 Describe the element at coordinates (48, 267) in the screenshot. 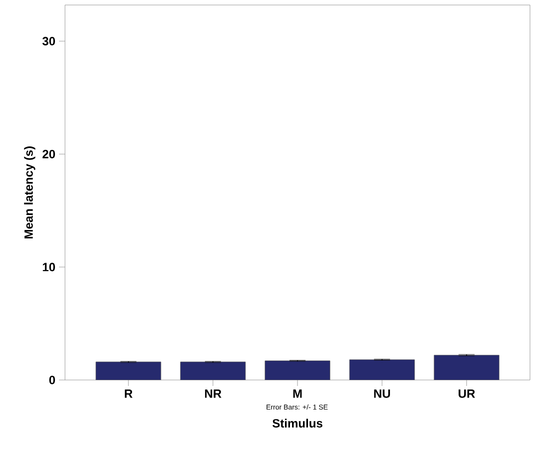

I see `y-tick-label: 10` at that location.